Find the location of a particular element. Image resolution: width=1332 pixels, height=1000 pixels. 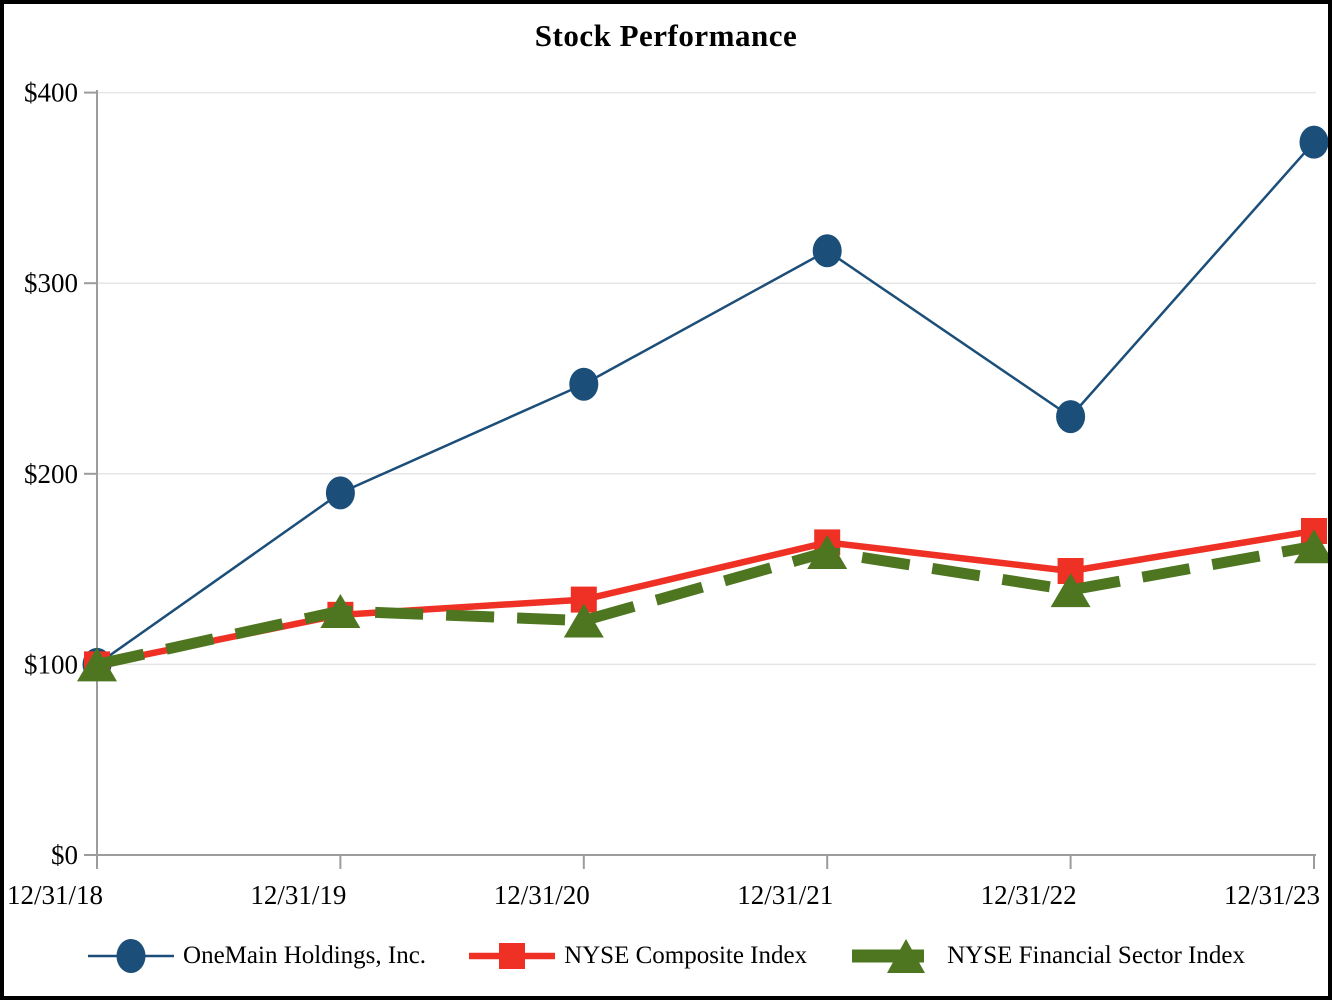

legend-label-onemain: OneMain Holdings, Inc. is located at coordinates (305, 955).